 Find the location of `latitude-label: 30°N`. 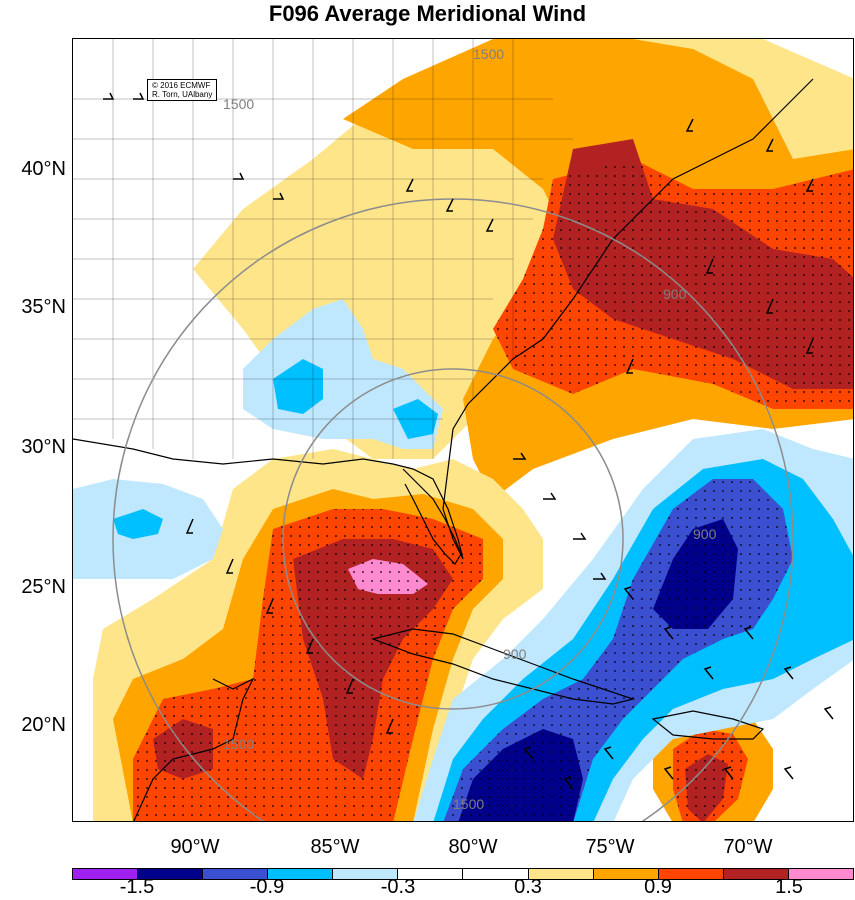

latitude-label: 30°N is located at coordinates (43, 447).